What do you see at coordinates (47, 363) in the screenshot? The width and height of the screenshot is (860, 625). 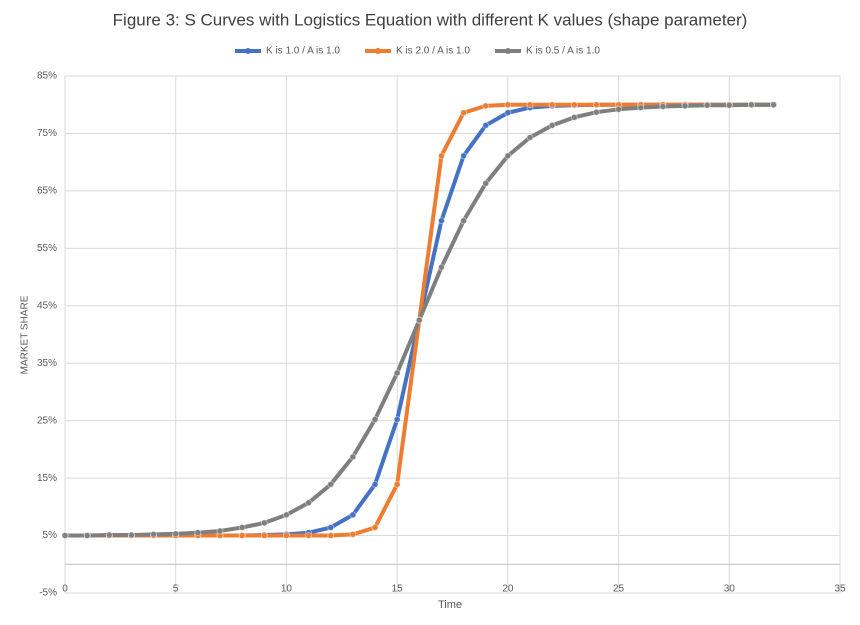 I see `y-tick-label: 35%` at bounding box center [47, 363].